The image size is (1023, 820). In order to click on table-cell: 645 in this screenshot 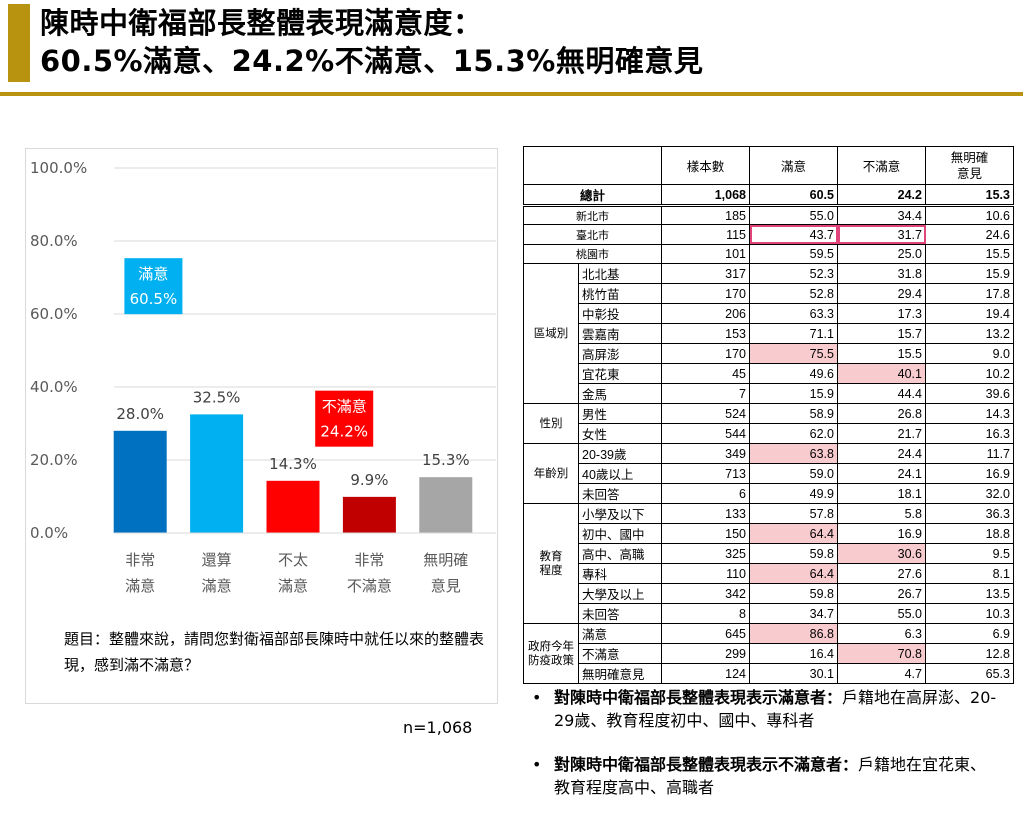, I will do `click(705, 634)`.